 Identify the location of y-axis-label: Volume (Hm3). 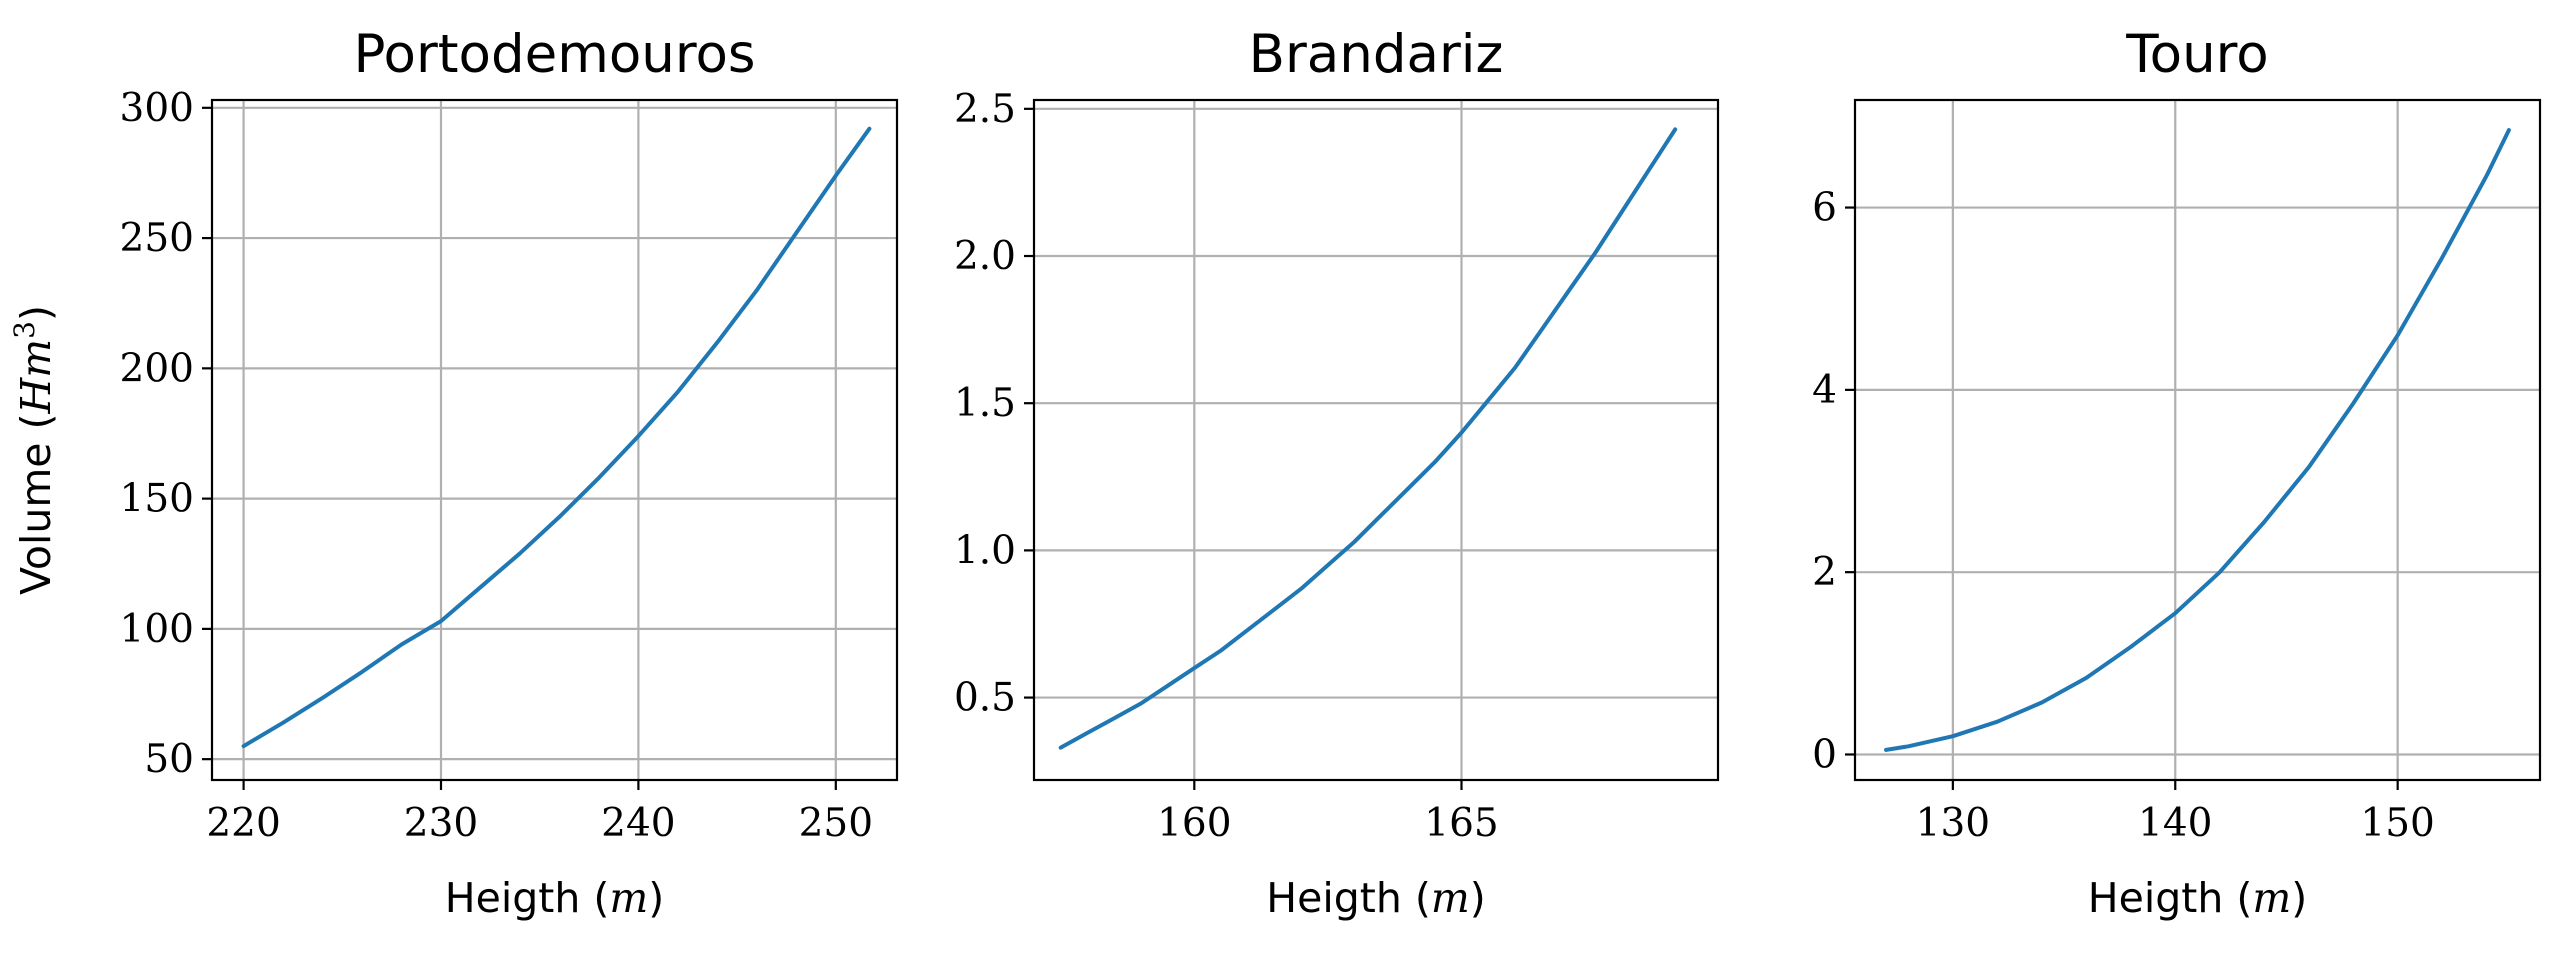
(34, 450).